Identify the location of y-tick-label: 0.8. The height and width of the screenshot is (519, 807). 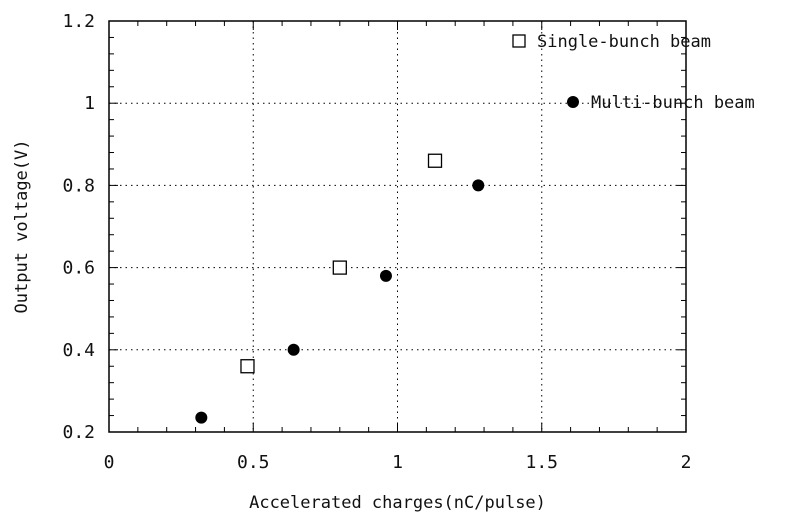
(78, 185).